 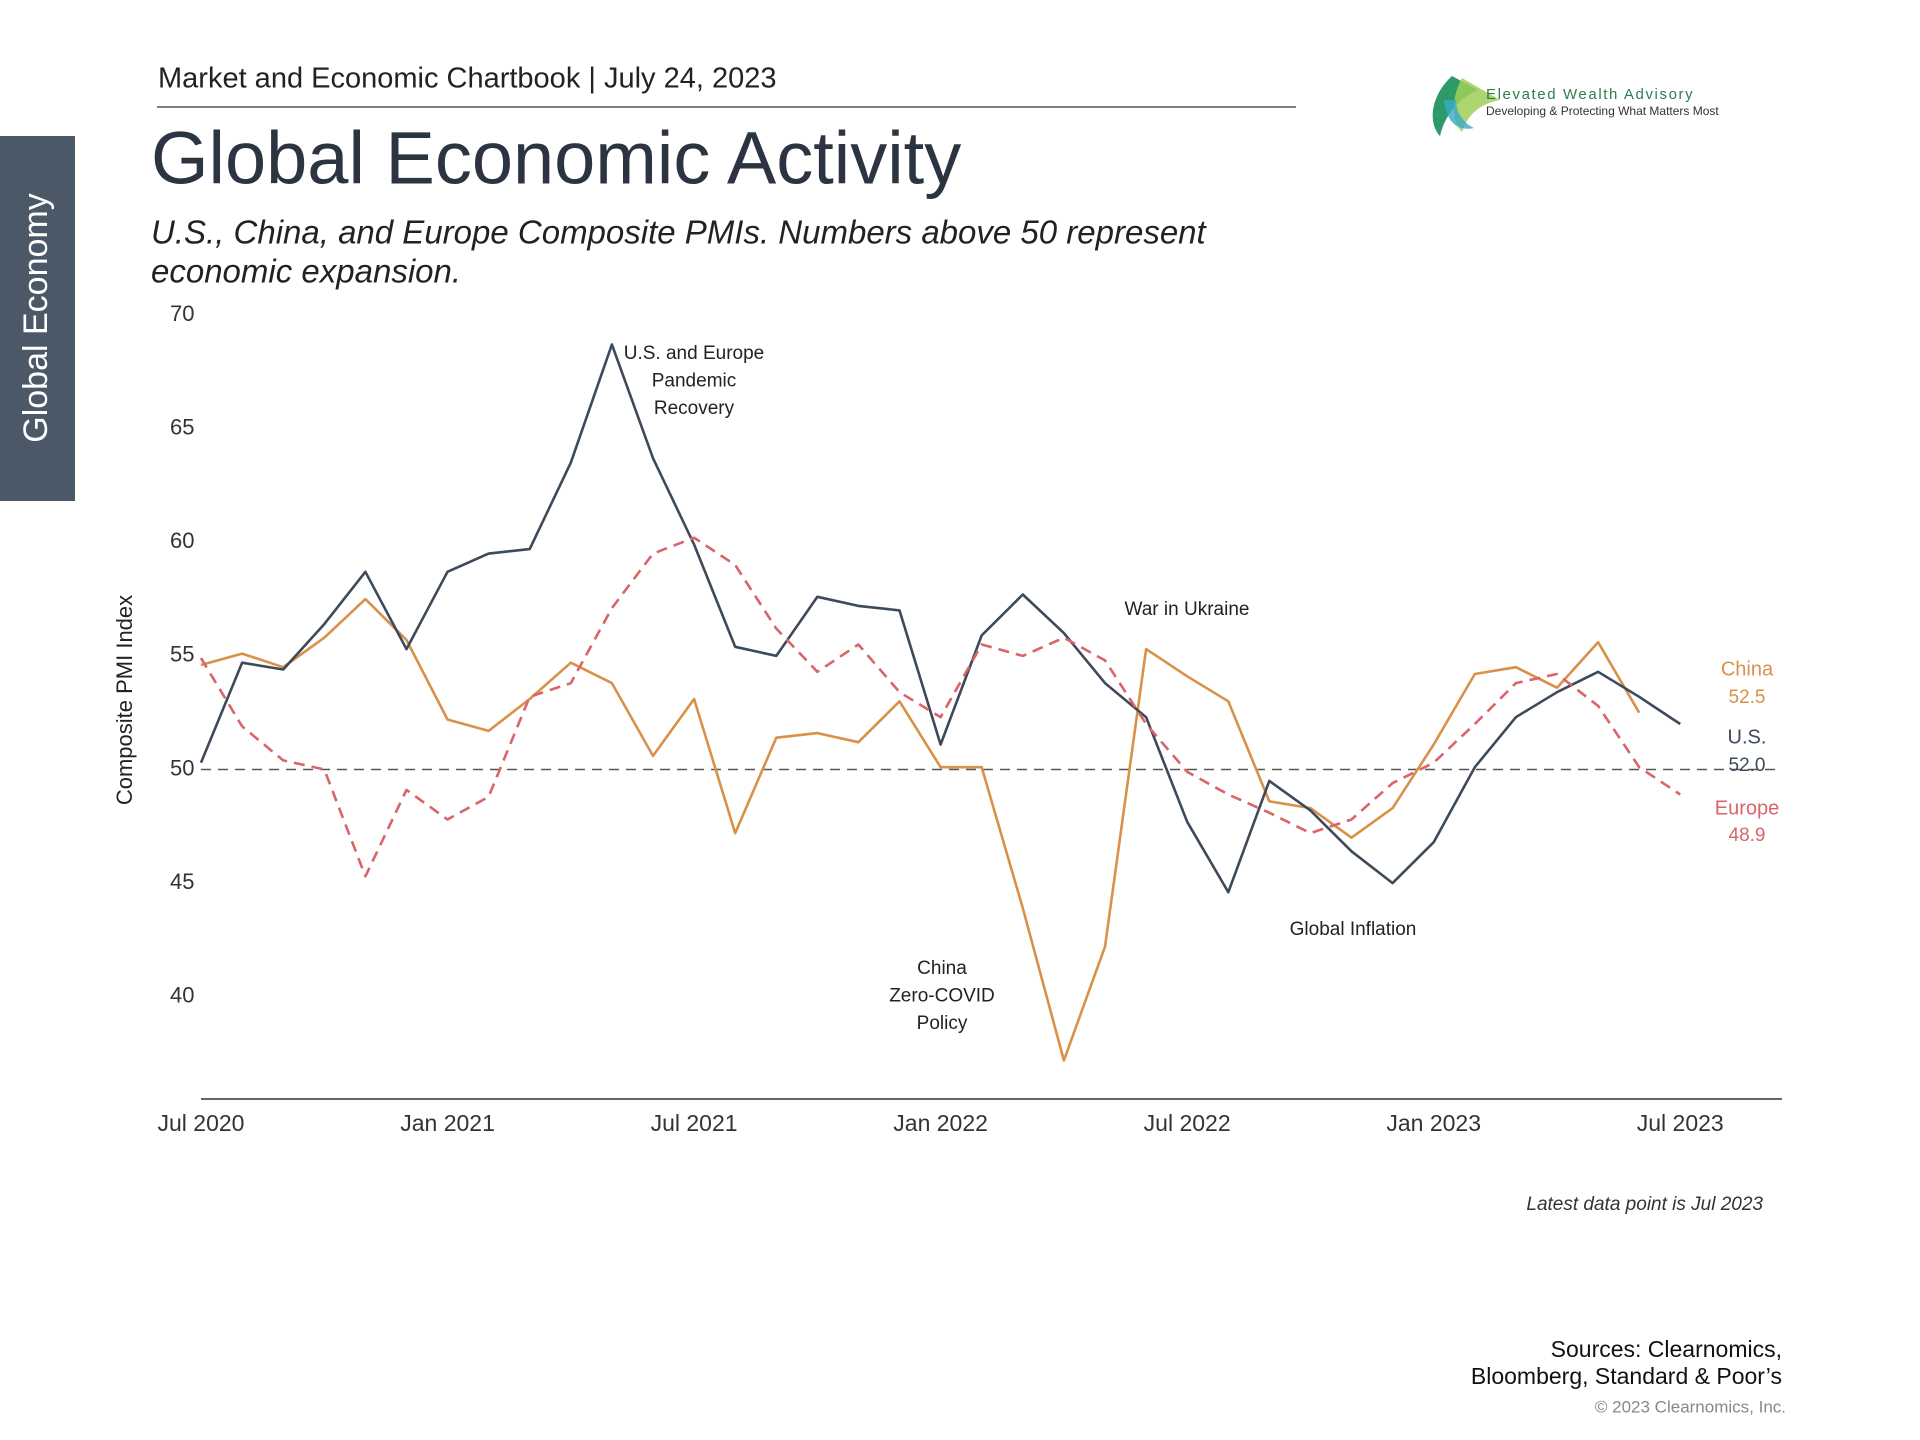 What do you see at coordinates (694, 1123) in the screenshot?
I see `x-tick-label: Jul 2021` at bounding box center [694, 1123].